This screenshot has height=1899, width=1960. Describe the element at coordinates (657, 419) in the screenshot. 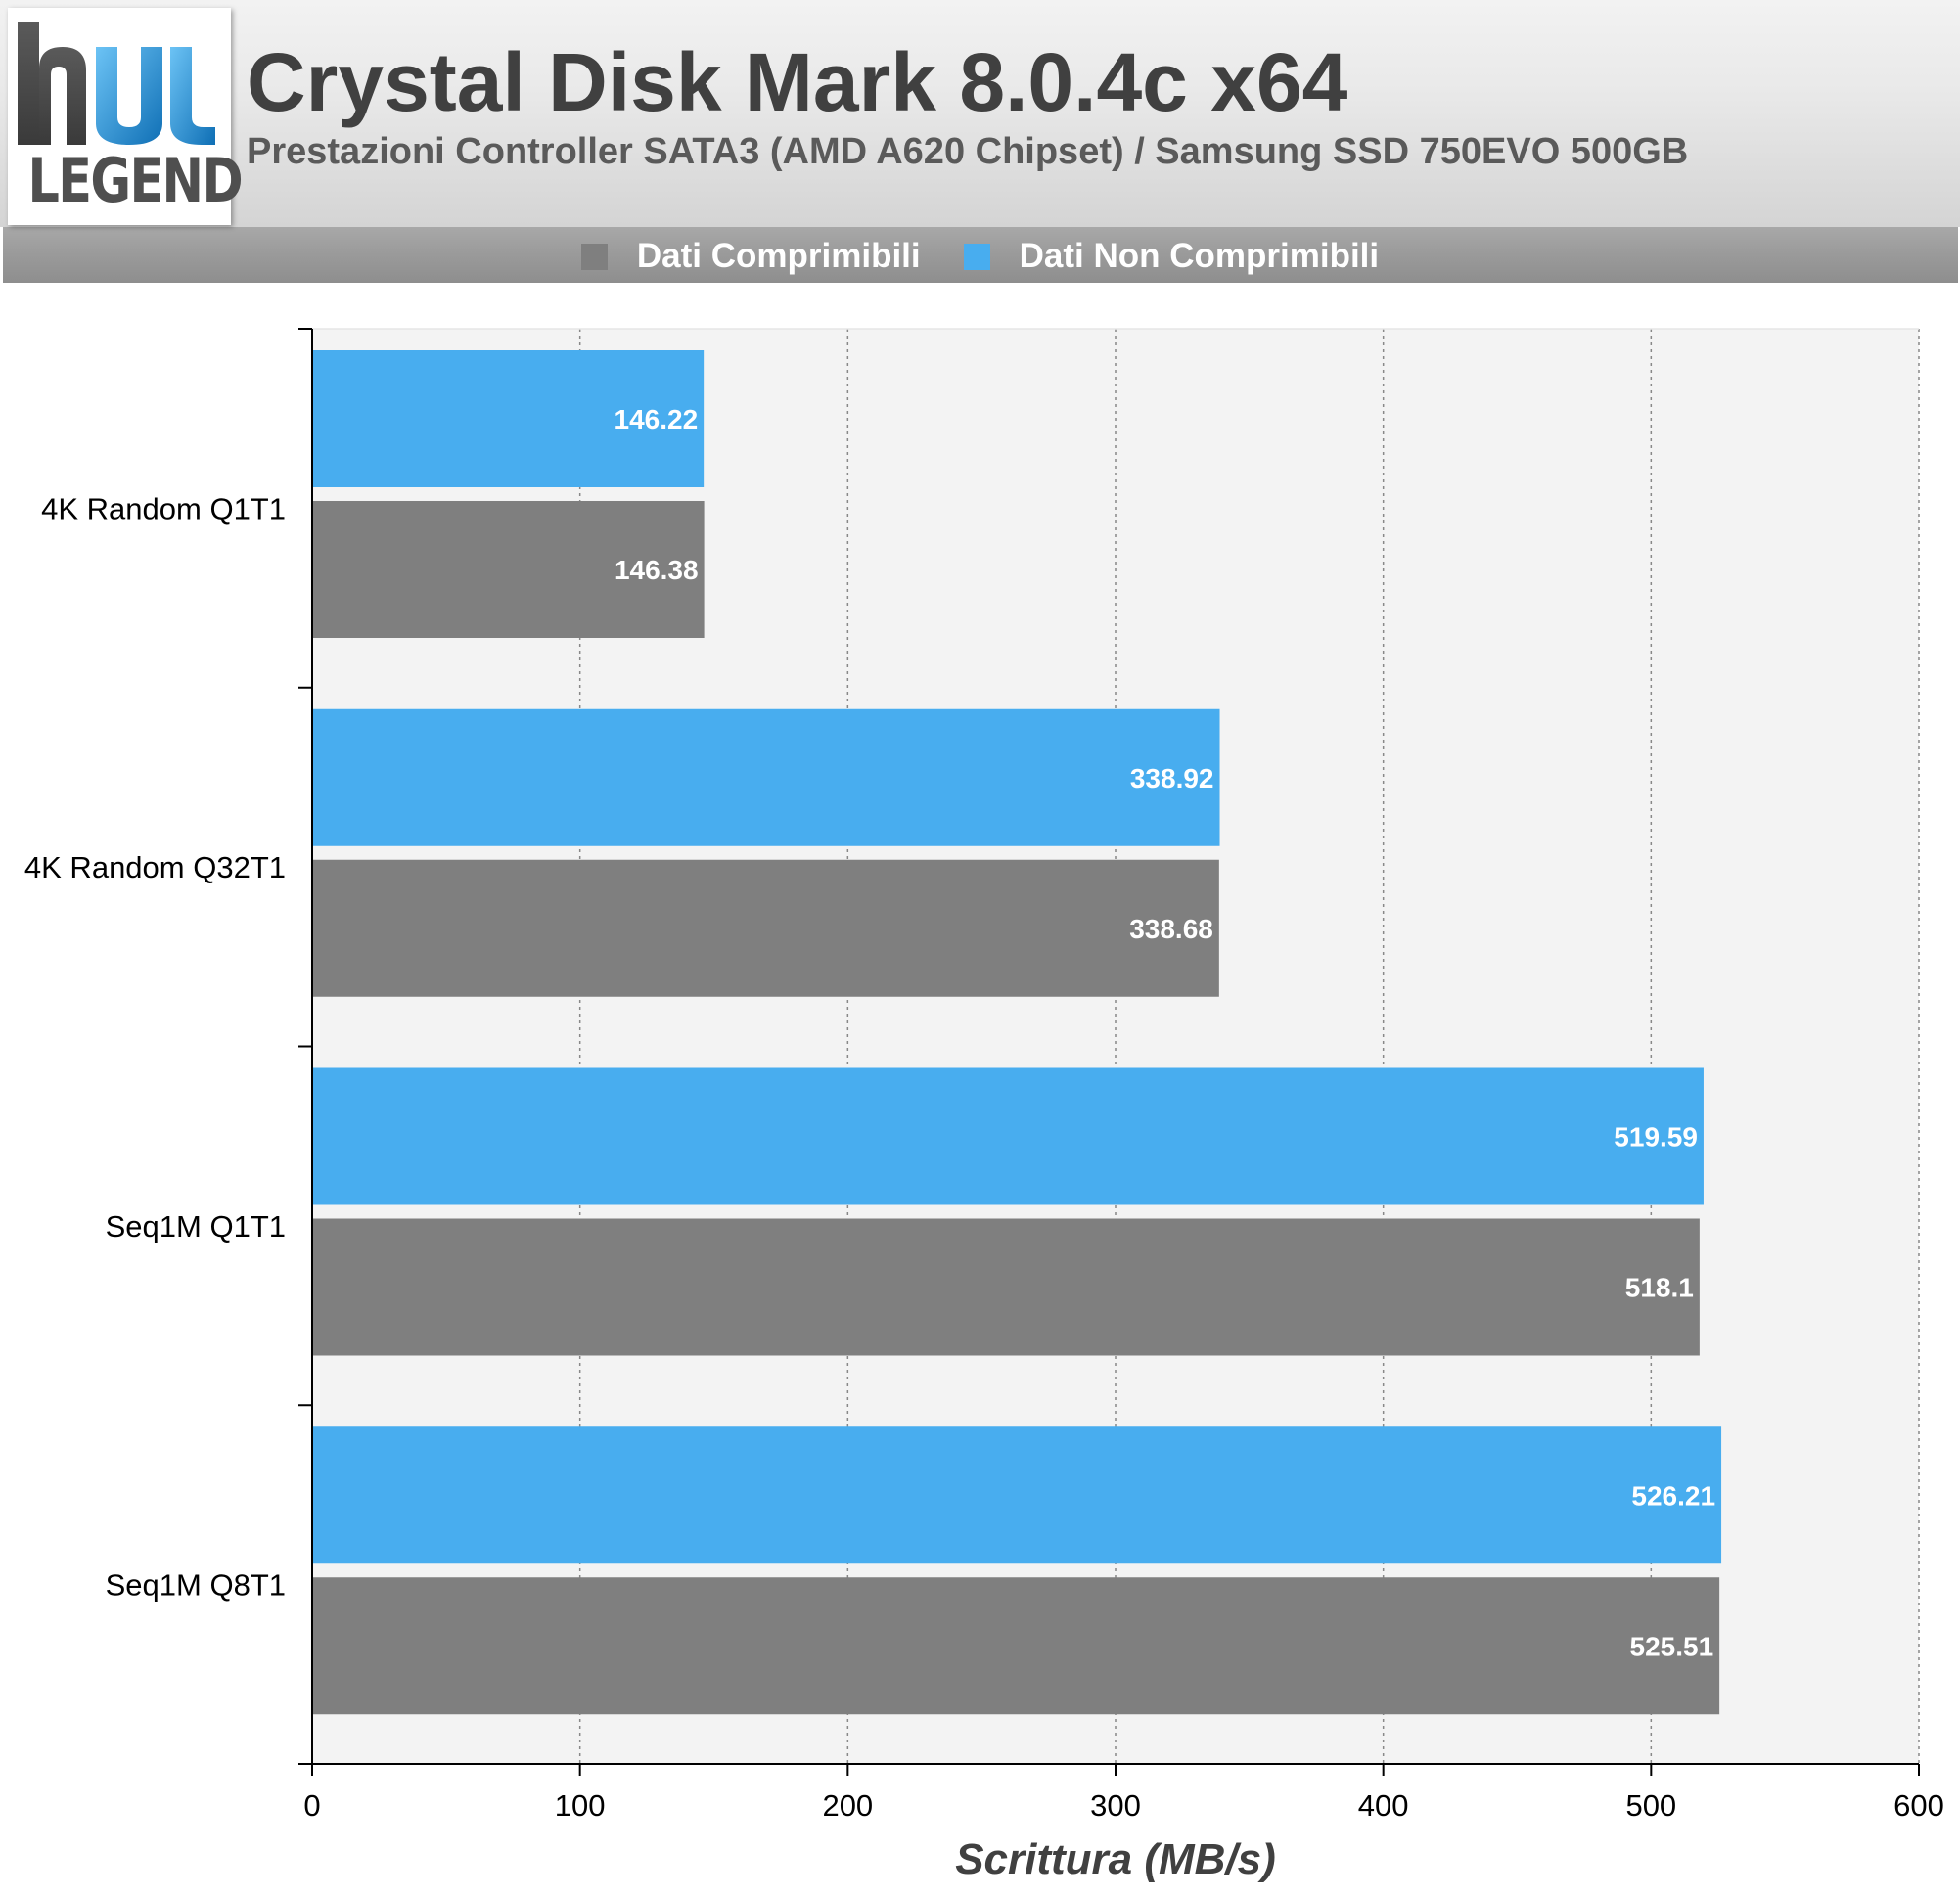

I see `bar-value-label: 146.22` at that location.